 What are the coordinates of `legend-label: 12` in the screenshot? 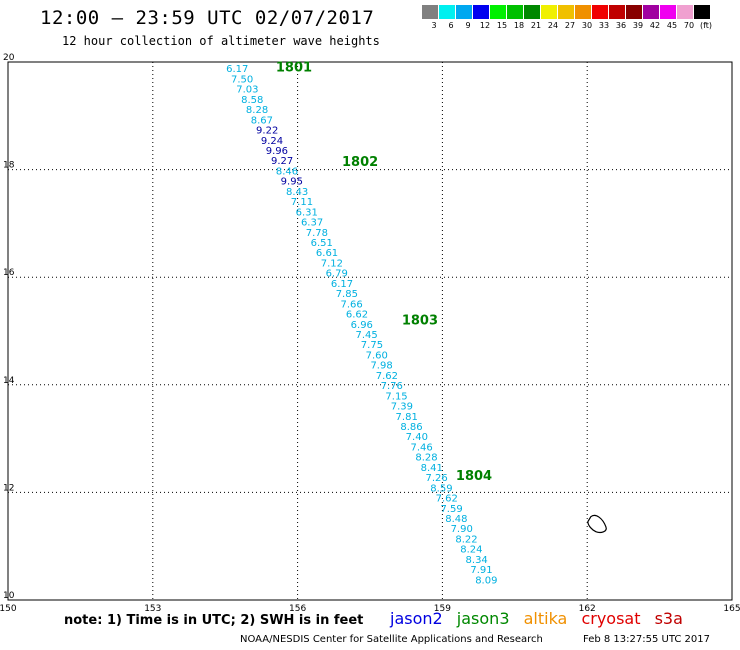 It's located at (485, 25).